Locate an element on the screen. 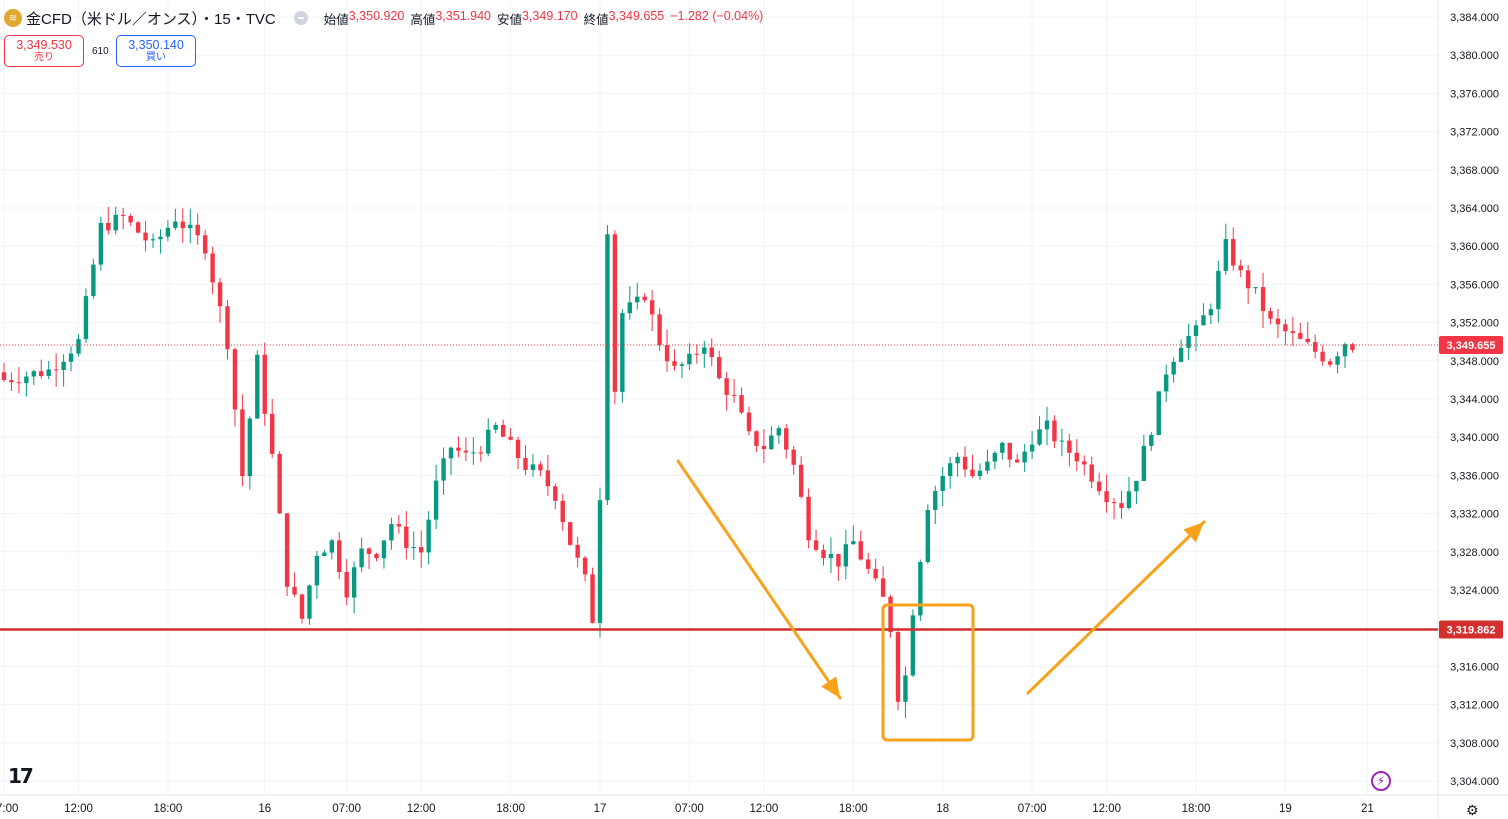 The image size is (1508, 819). price-tick-label: 3,328.000 is located at coordinates (1474, 553).